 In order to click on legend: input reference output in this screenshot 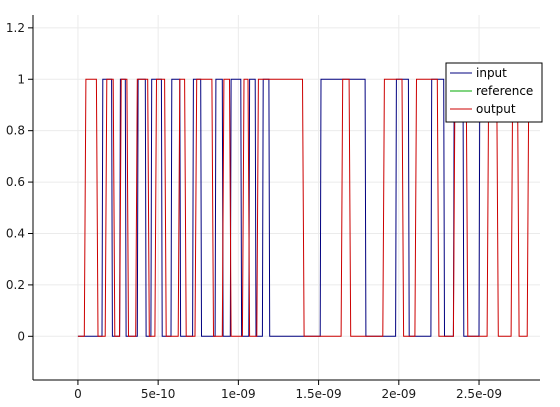, I will do `click(494, 92)`.